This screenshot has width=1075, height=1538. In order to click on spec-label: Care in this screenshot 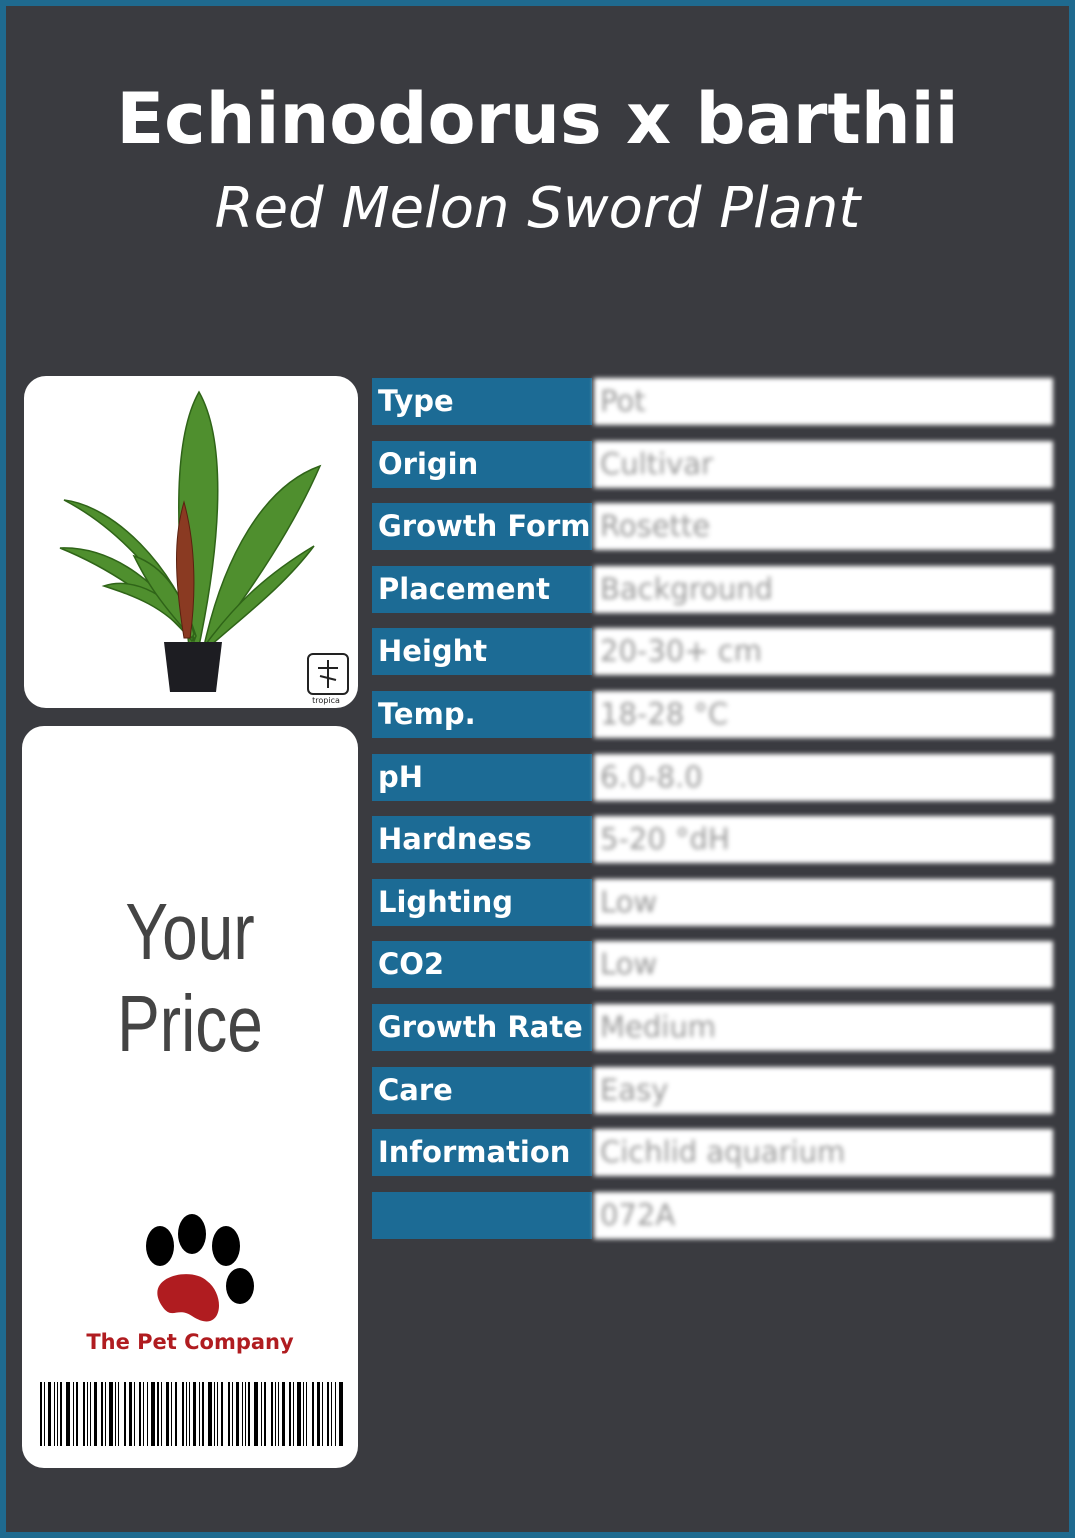, I will do `click(482, 1090)`.